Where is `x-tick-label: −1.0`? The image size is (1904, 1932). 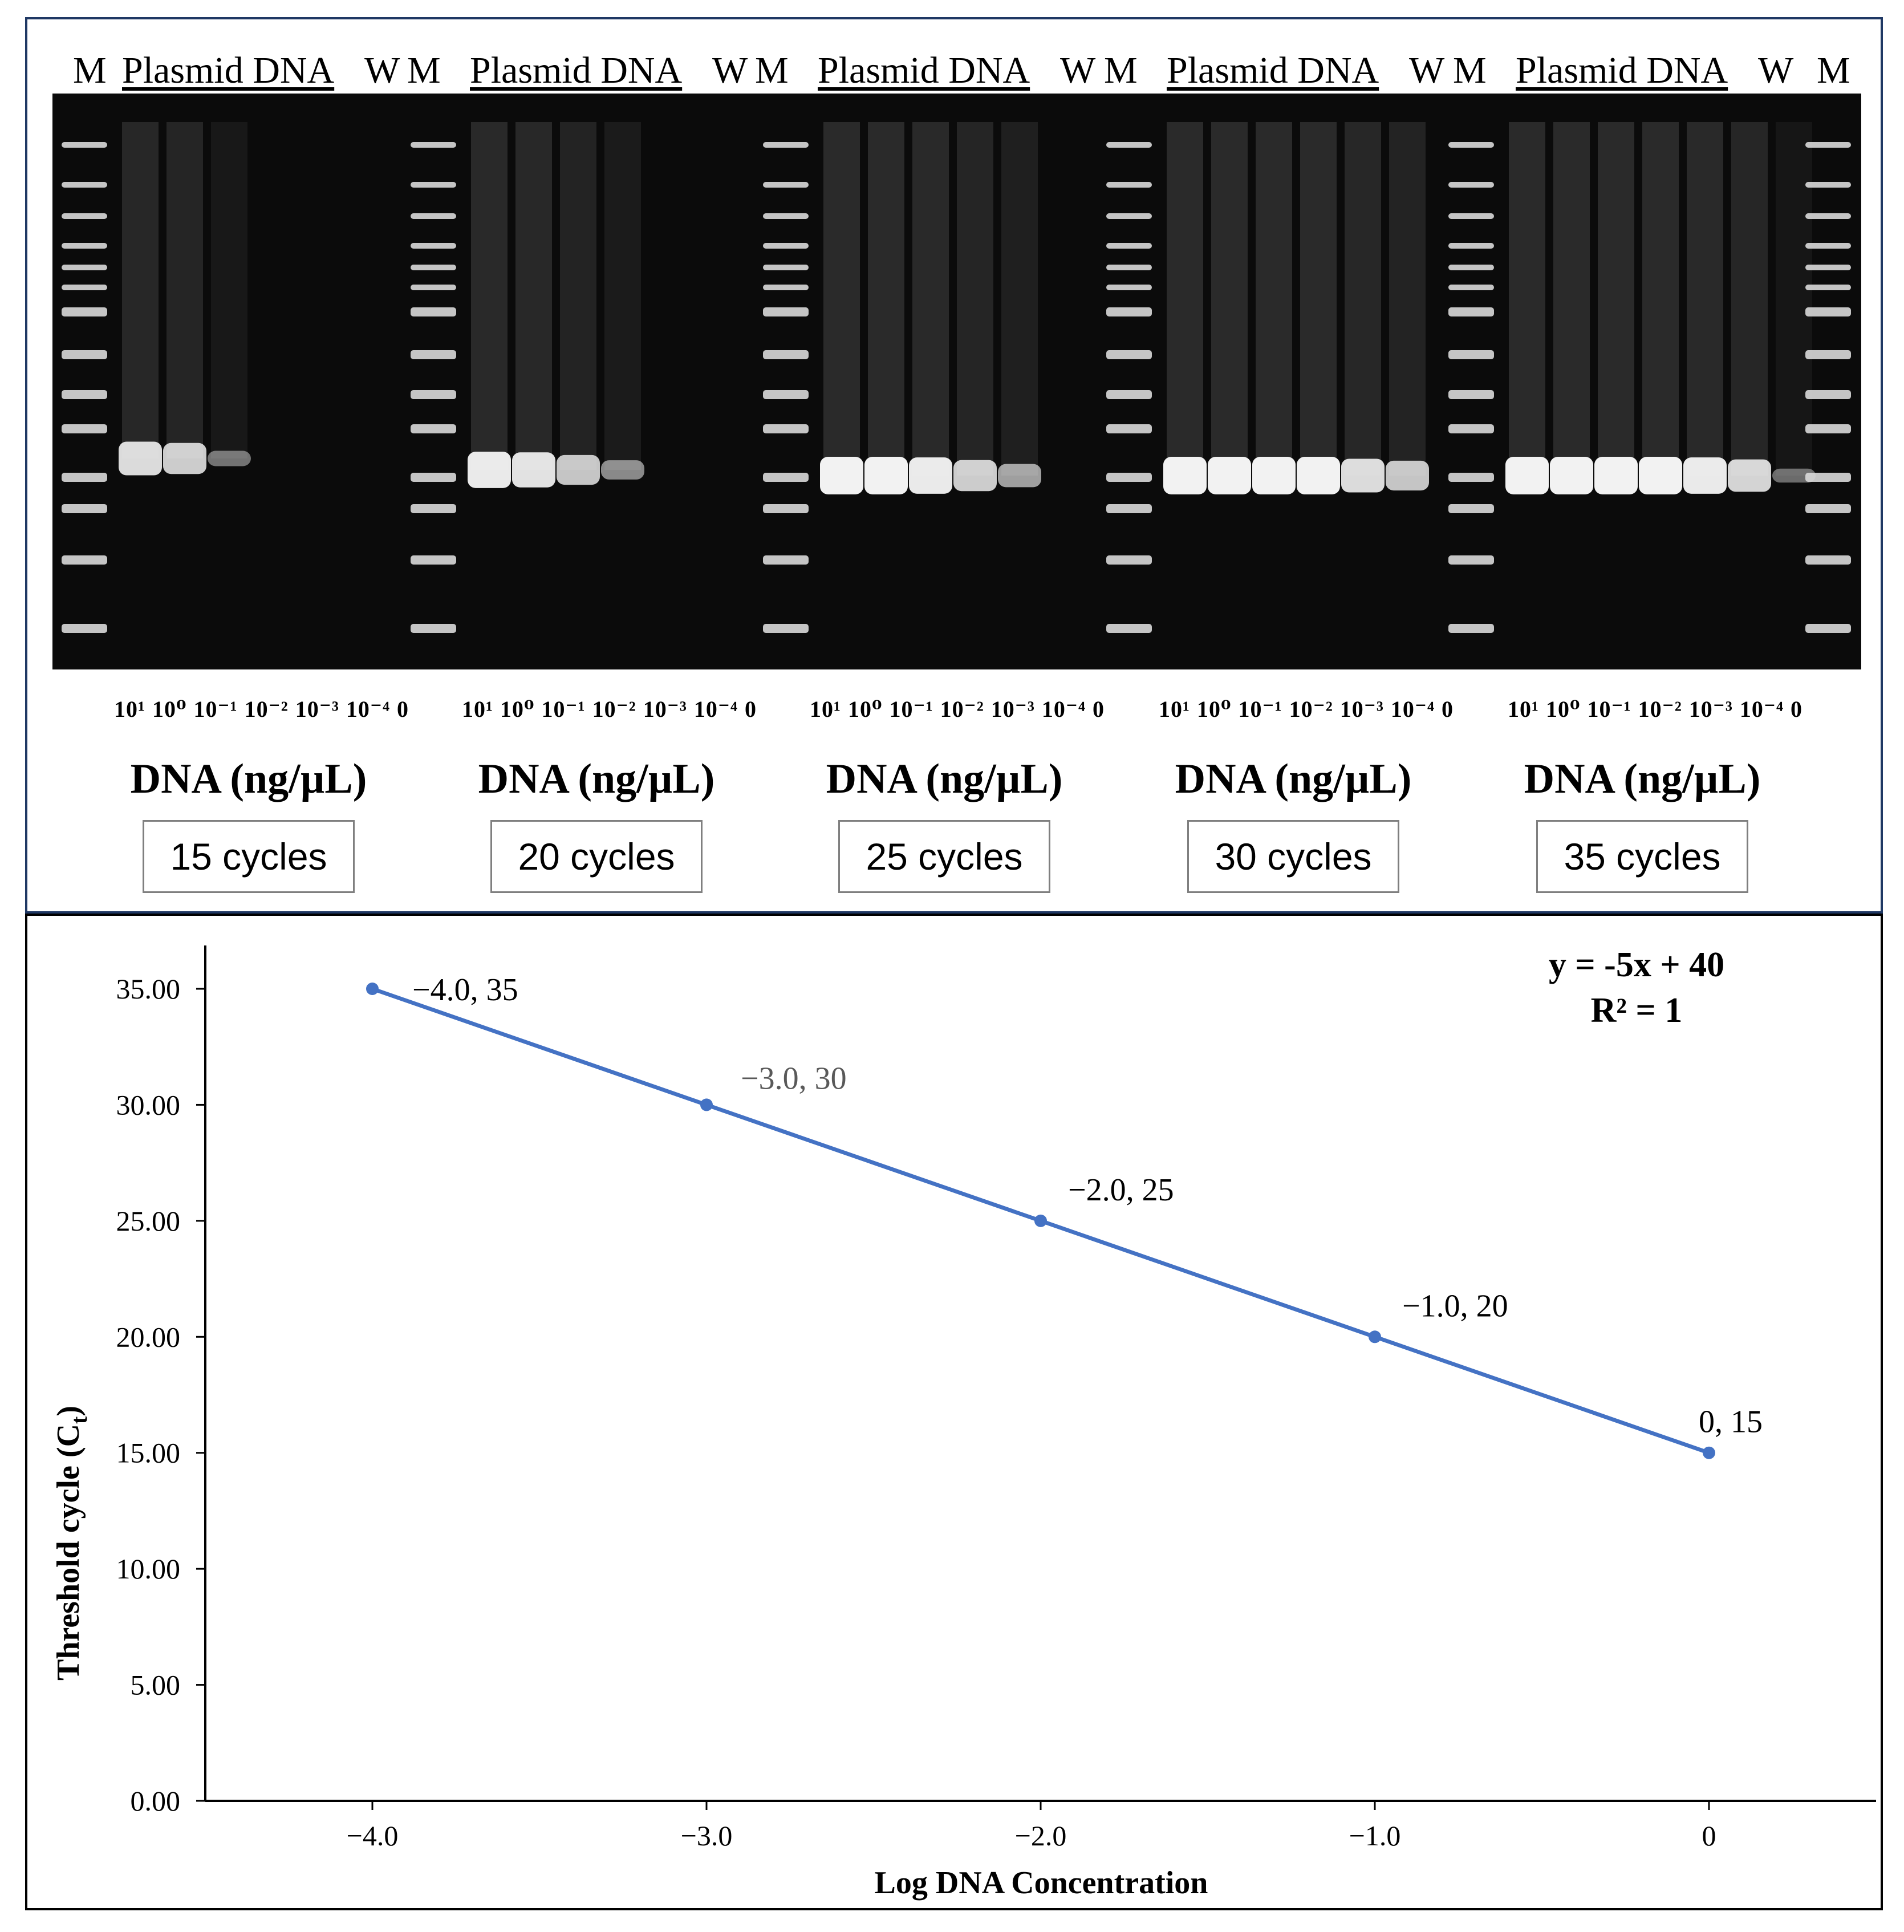
x-tick-label: −1.0 is located at coordinates (1375, 1836).